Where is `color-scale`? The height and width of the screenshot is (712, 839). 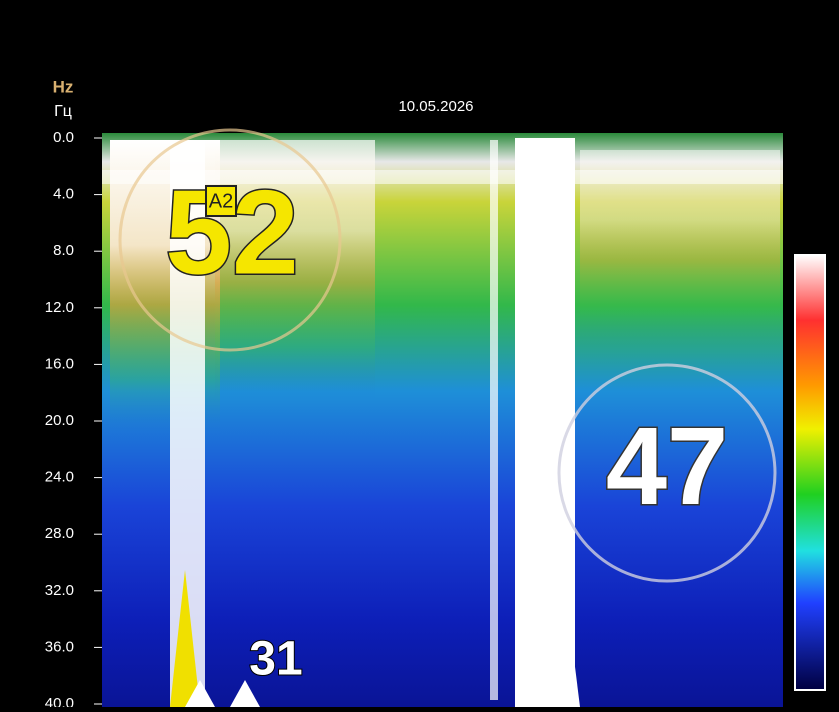 color-scale is located at coordinates (810, 472).